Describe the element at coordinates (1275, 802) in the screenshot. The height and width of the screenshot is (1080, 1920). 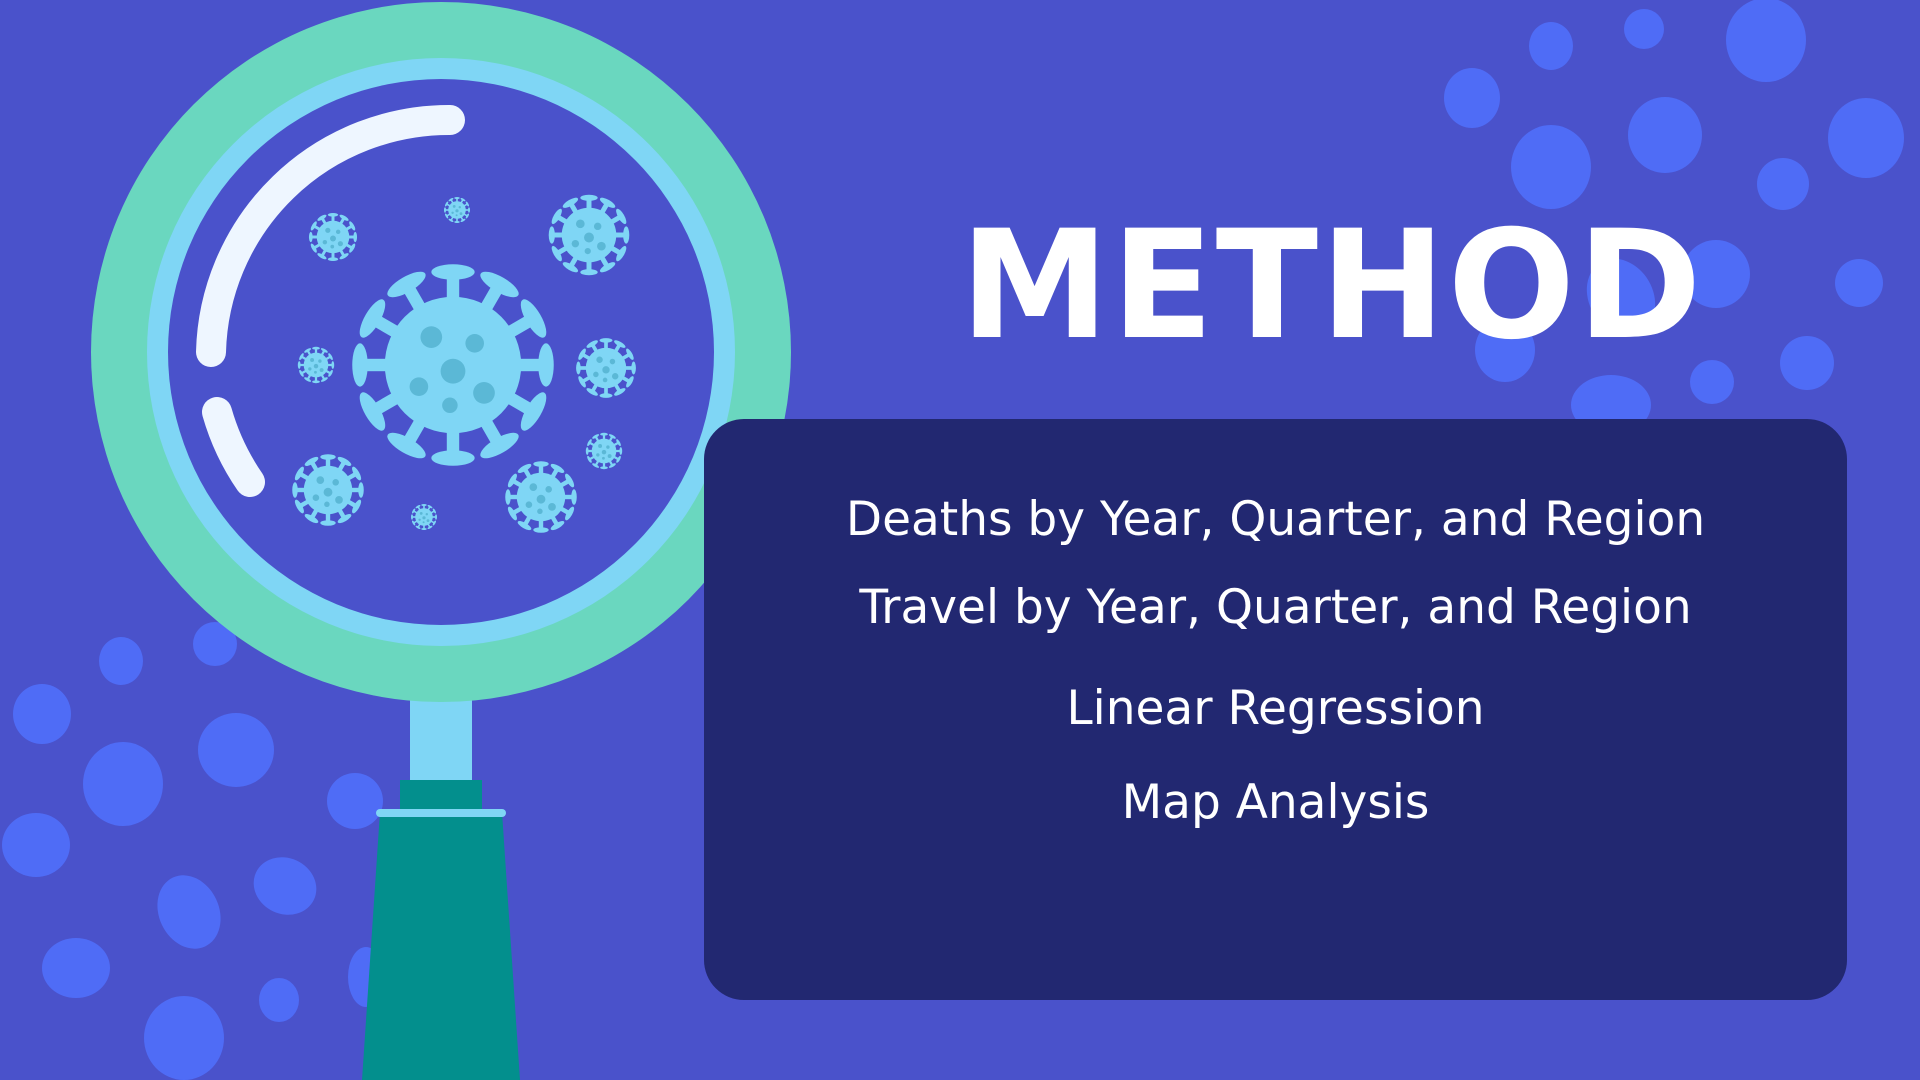
I see `method-item-map: Map Analysis` at that location.